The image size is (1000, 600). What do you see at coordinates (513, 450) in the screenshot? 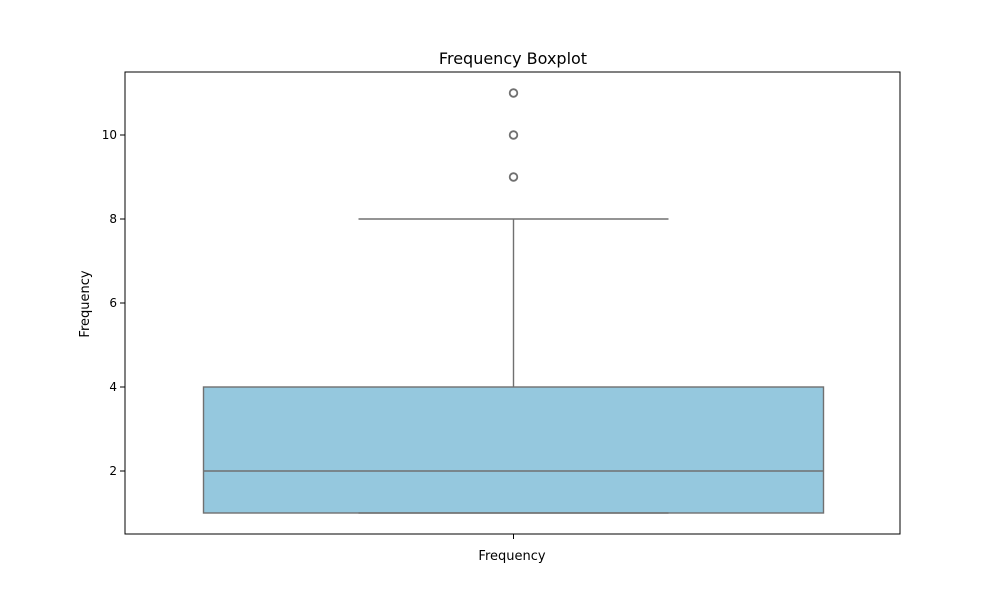
I see `iqr-box` at bounding box center [513, 450].